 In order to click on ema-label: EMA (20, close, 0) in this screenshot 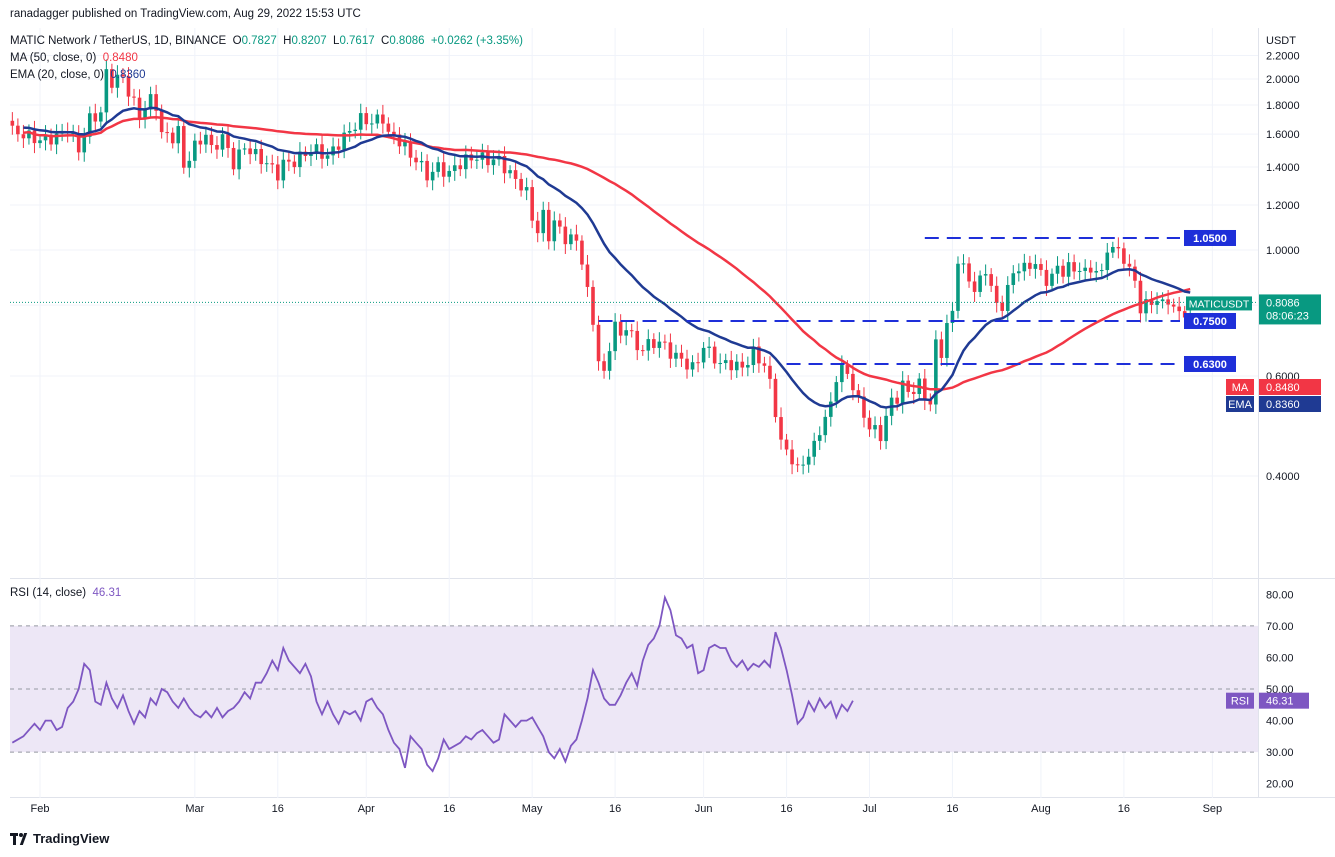, I will do `click(57, 75)`.